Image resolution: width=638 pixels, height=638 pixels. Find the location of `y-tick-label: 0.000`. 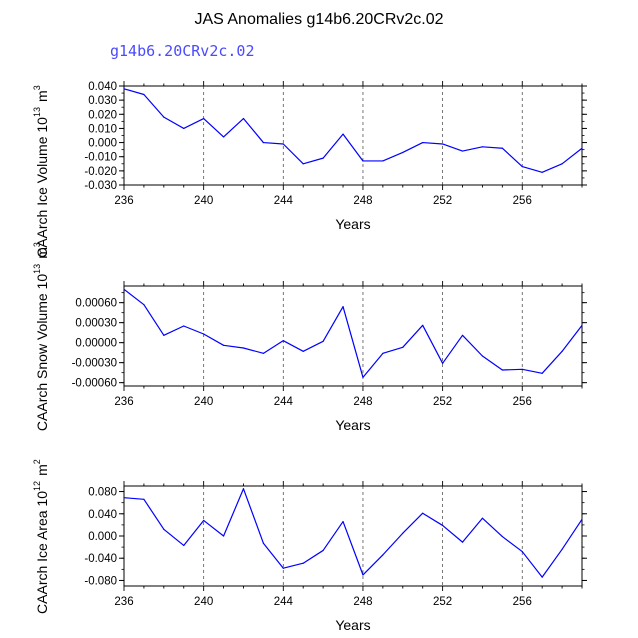

y-tick-label: 0.000 is located at coordinates (102, 144).